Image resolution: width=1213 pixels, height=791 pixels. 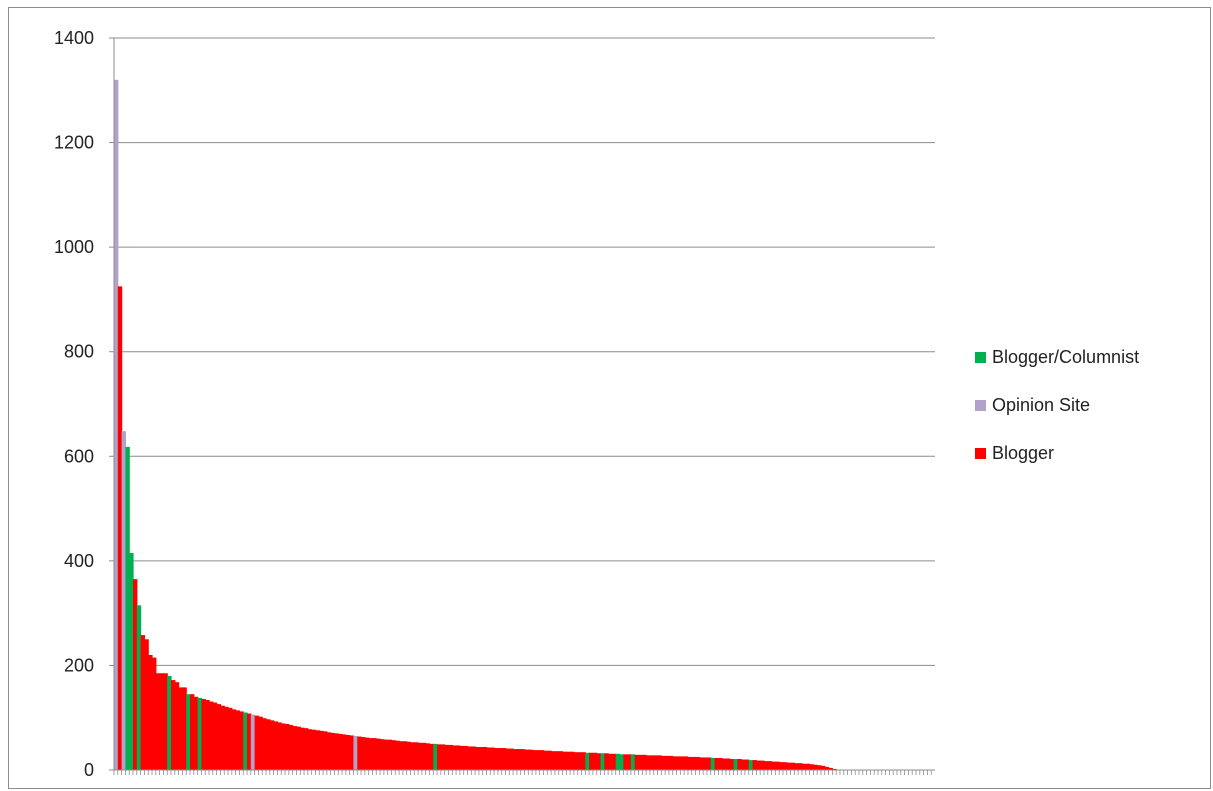 What do you see at coordinates (74, 247) in the screenshot?
I see `y-tick-label: 1000` at bounding box center [74, 247].